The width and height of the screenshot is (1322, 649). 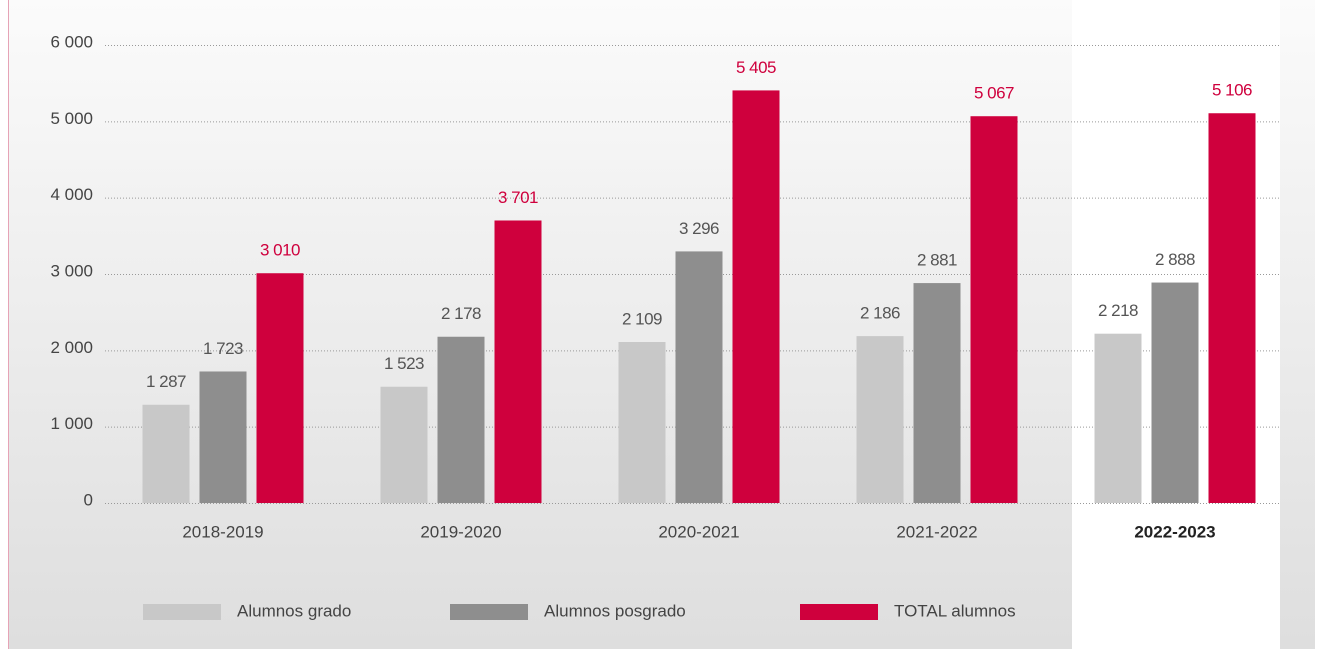 I want to click on x-tick-label: 2022-2023, so click(x=1174, y=531).